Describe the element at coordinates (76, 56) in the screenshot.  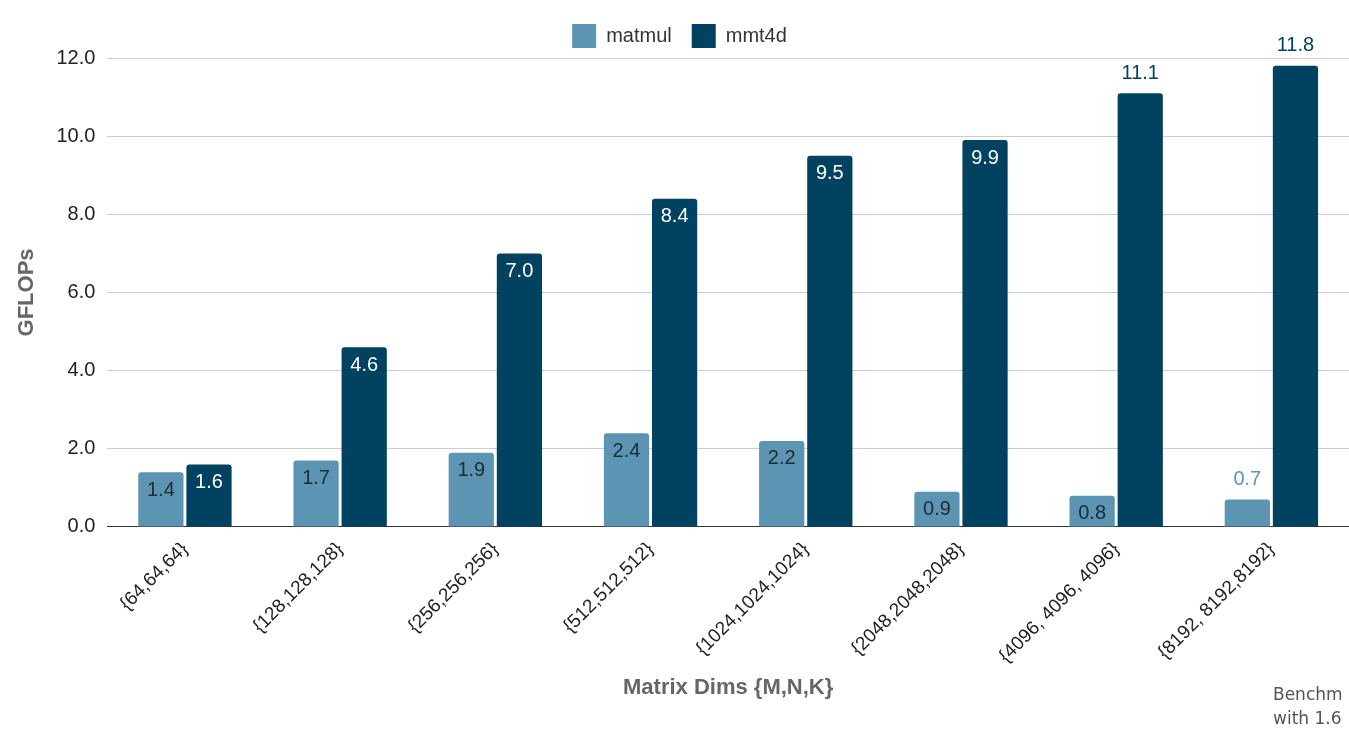
I see `y-tick-label: 12.0` at that location.